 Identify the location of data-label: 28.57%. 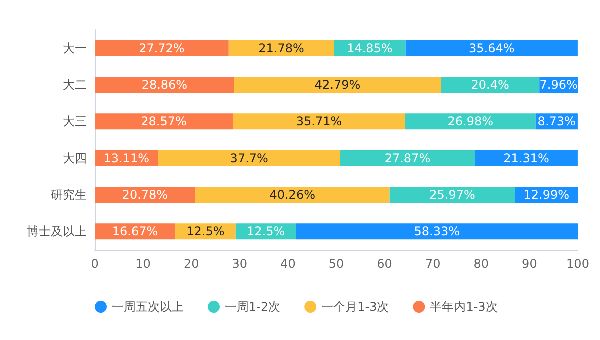
(164, 121).